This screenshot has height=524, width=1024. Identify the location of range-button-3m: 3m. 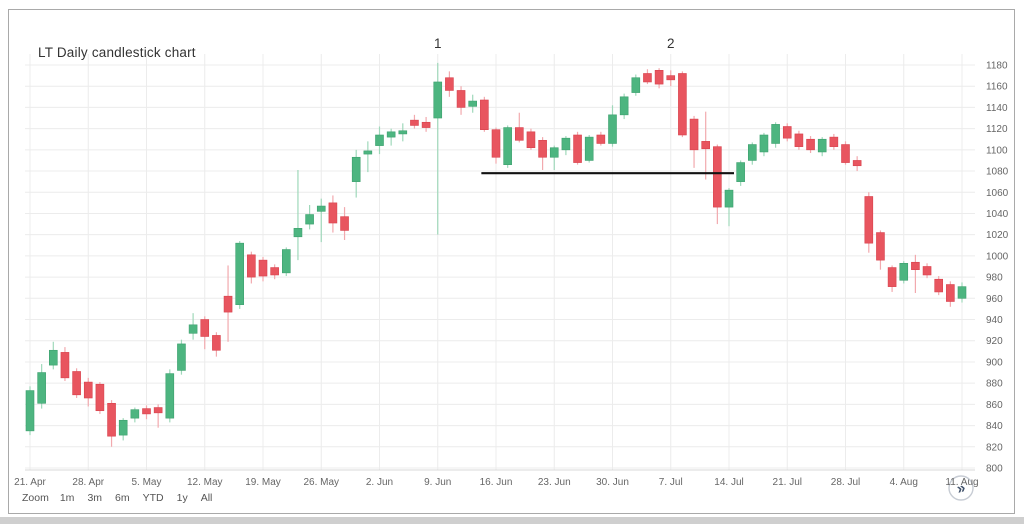
(95, 498).